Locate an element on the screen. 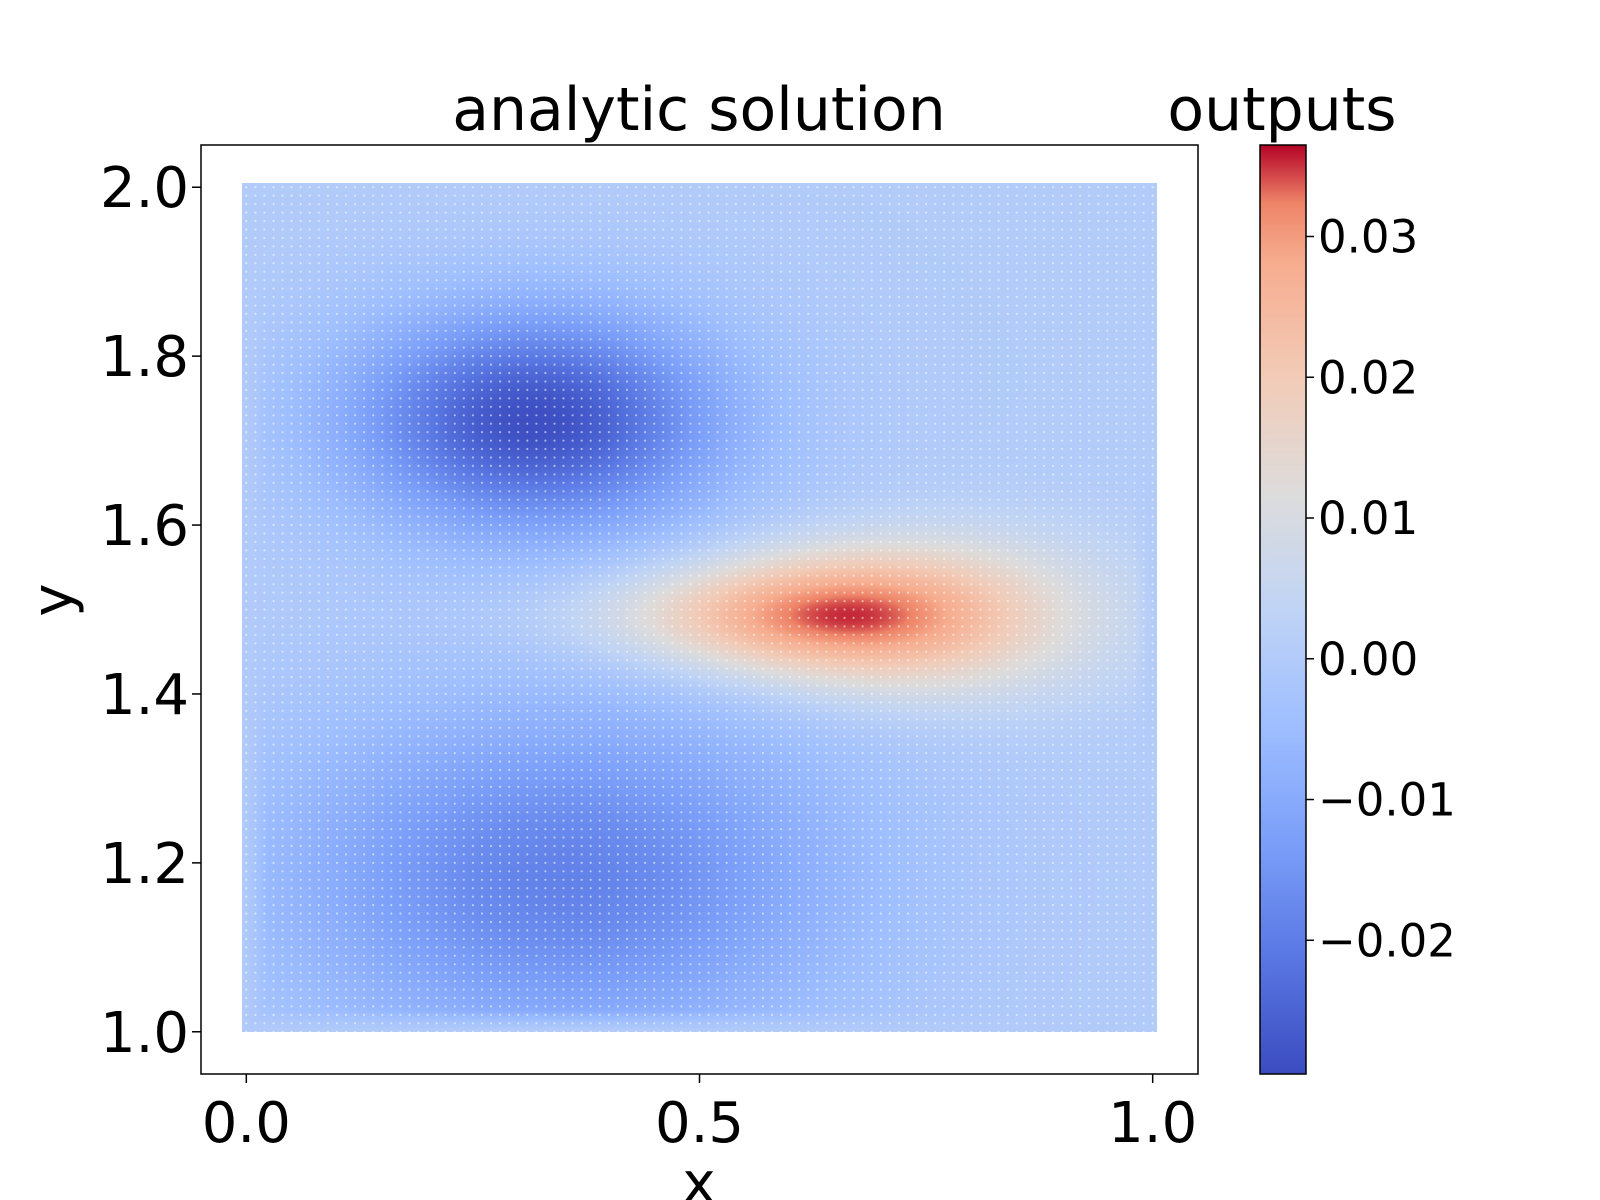 Image resolution: width=1600 pixels, height=1200 pixels. x-axis: 0.0 0.5 1.0 is located at coordinates (699, 1115).